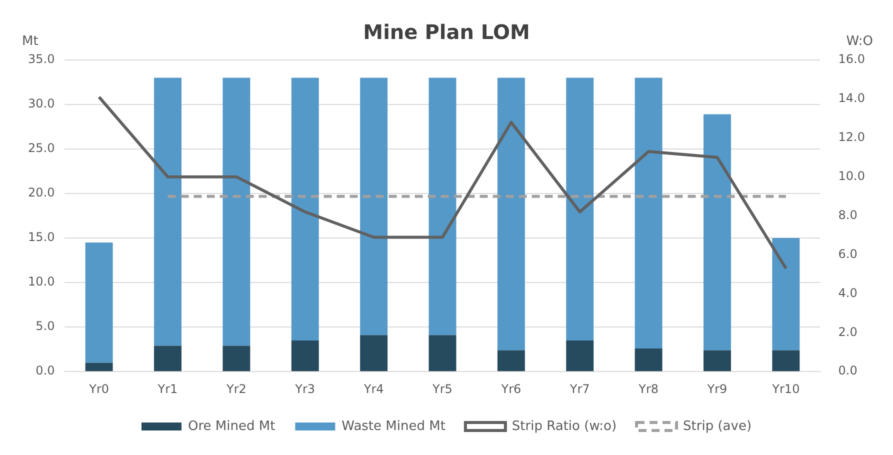 Image resolution: width=893 pixels, height=455 pixels. Describe the element at coordinates (45, 371) in the screenshot. I see `y-tick-label: 0.0` at that location.